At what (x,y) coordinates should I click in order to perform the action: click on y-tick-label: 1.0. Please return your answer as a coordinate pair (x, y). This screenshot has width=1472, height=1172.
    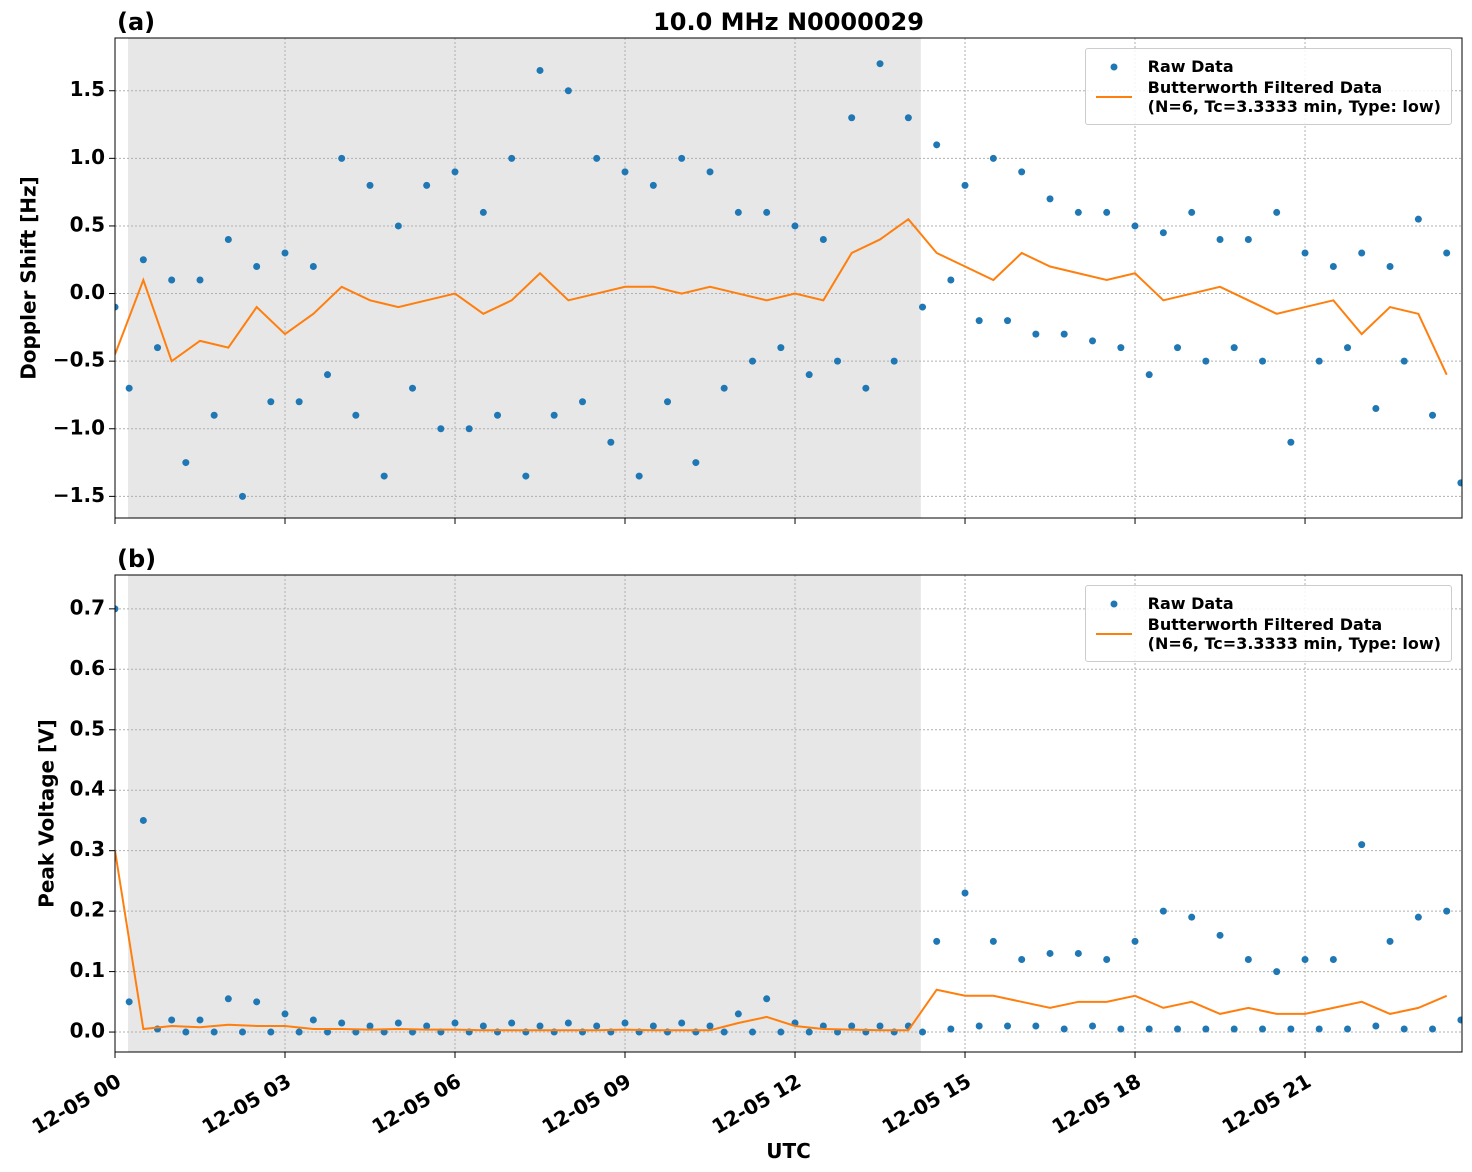
    Looking at the image, I should click on (87, 157).